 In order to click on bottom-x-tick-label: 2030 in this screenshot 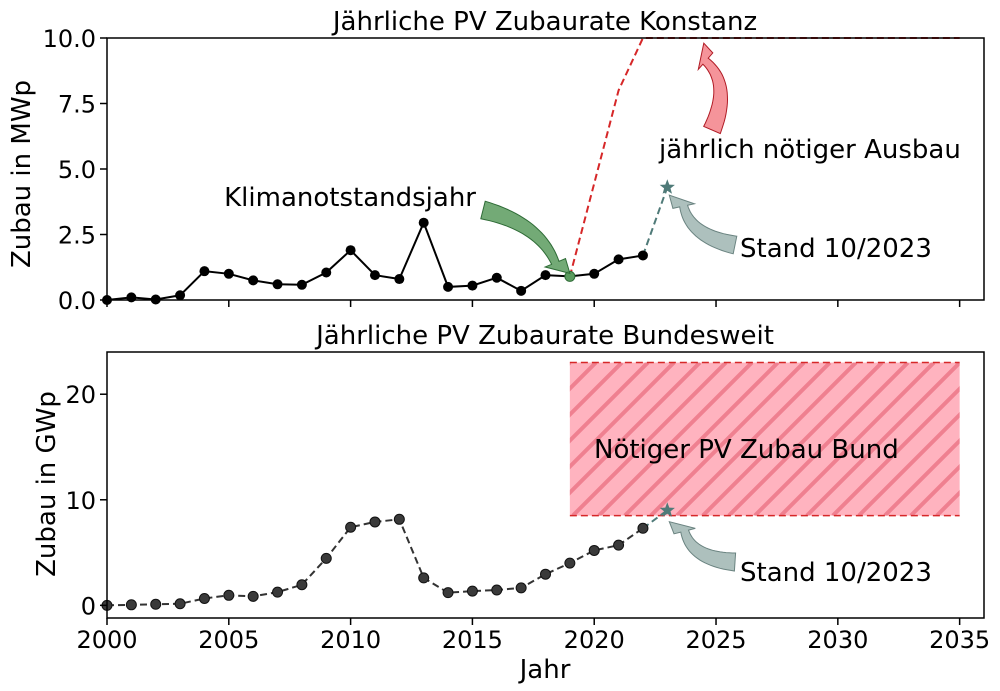, I will do `click(837, 640)`.